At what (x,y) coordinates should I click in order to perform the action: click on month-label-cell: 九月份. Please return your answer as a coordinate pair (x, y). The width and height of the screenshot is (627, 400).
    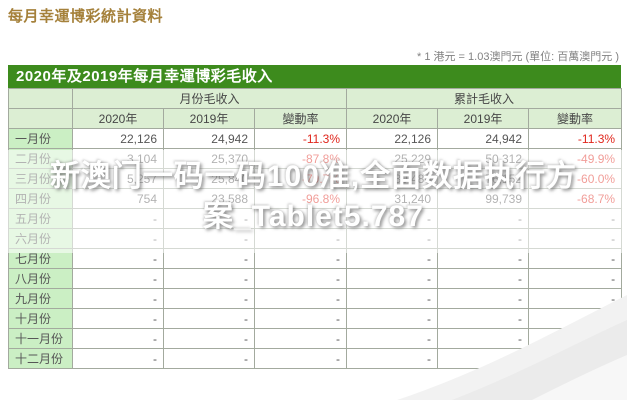
    Looking at the image, I should click on (40, 298).